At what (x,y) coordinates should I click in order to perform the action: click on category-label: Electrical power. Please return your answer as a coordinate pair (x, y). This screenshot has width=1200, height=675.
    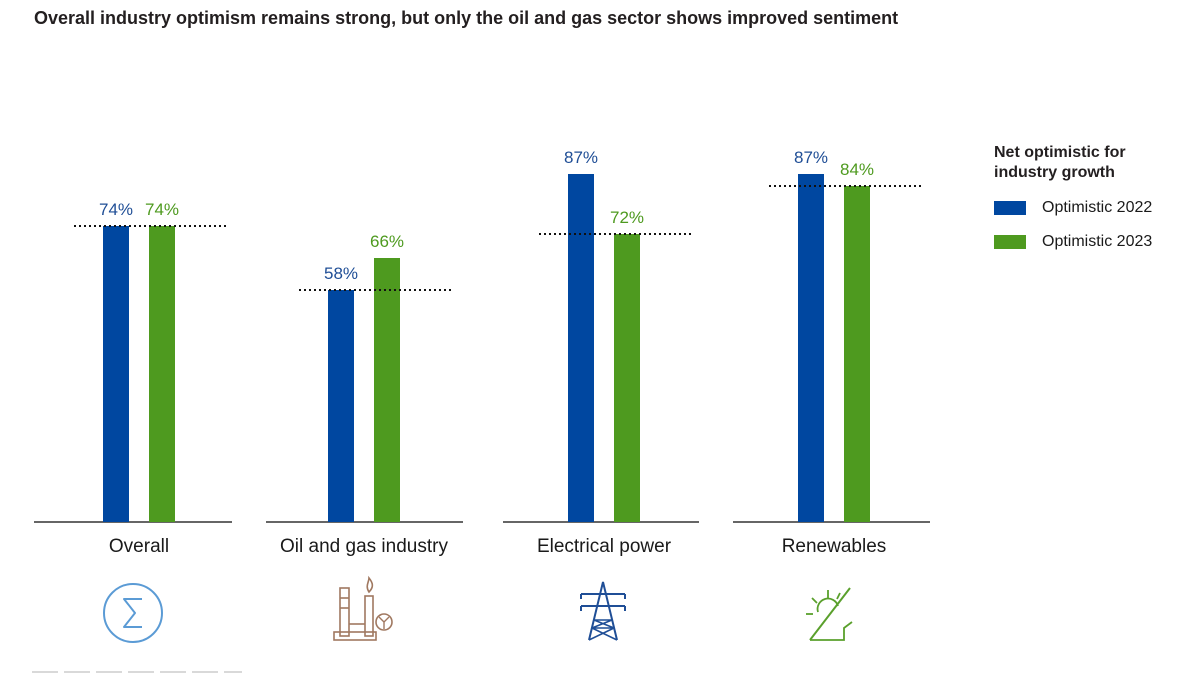
    Looking at the image, I should click on (604, 546).